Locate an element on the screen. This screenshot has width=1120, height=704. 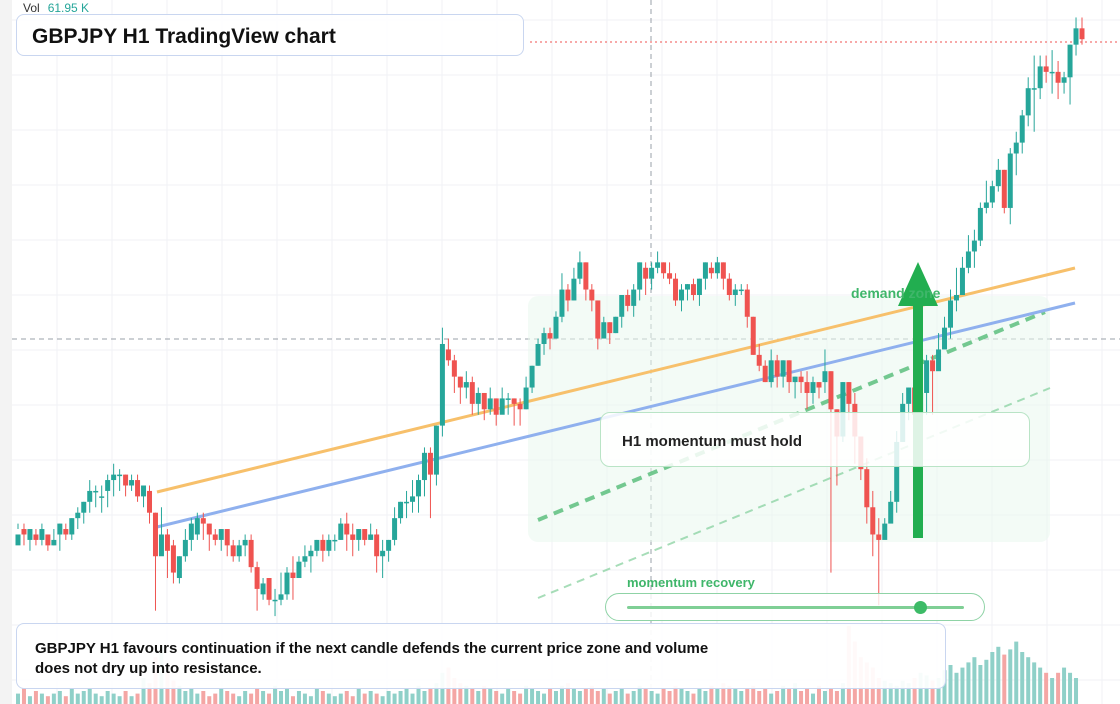
volume-label: Vol is located at coordinates (31, 8).